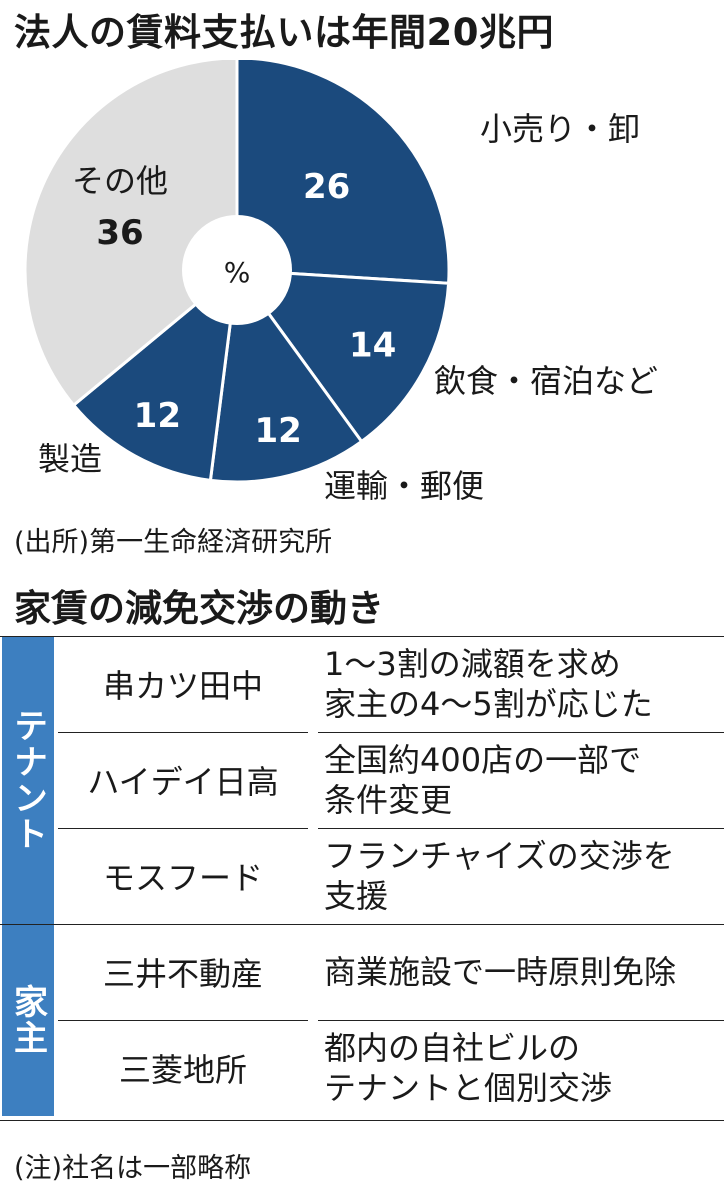 This screenshot has height=1193, width=724. I want to click on company-name: ハイデイ日高, so click(183, 782).